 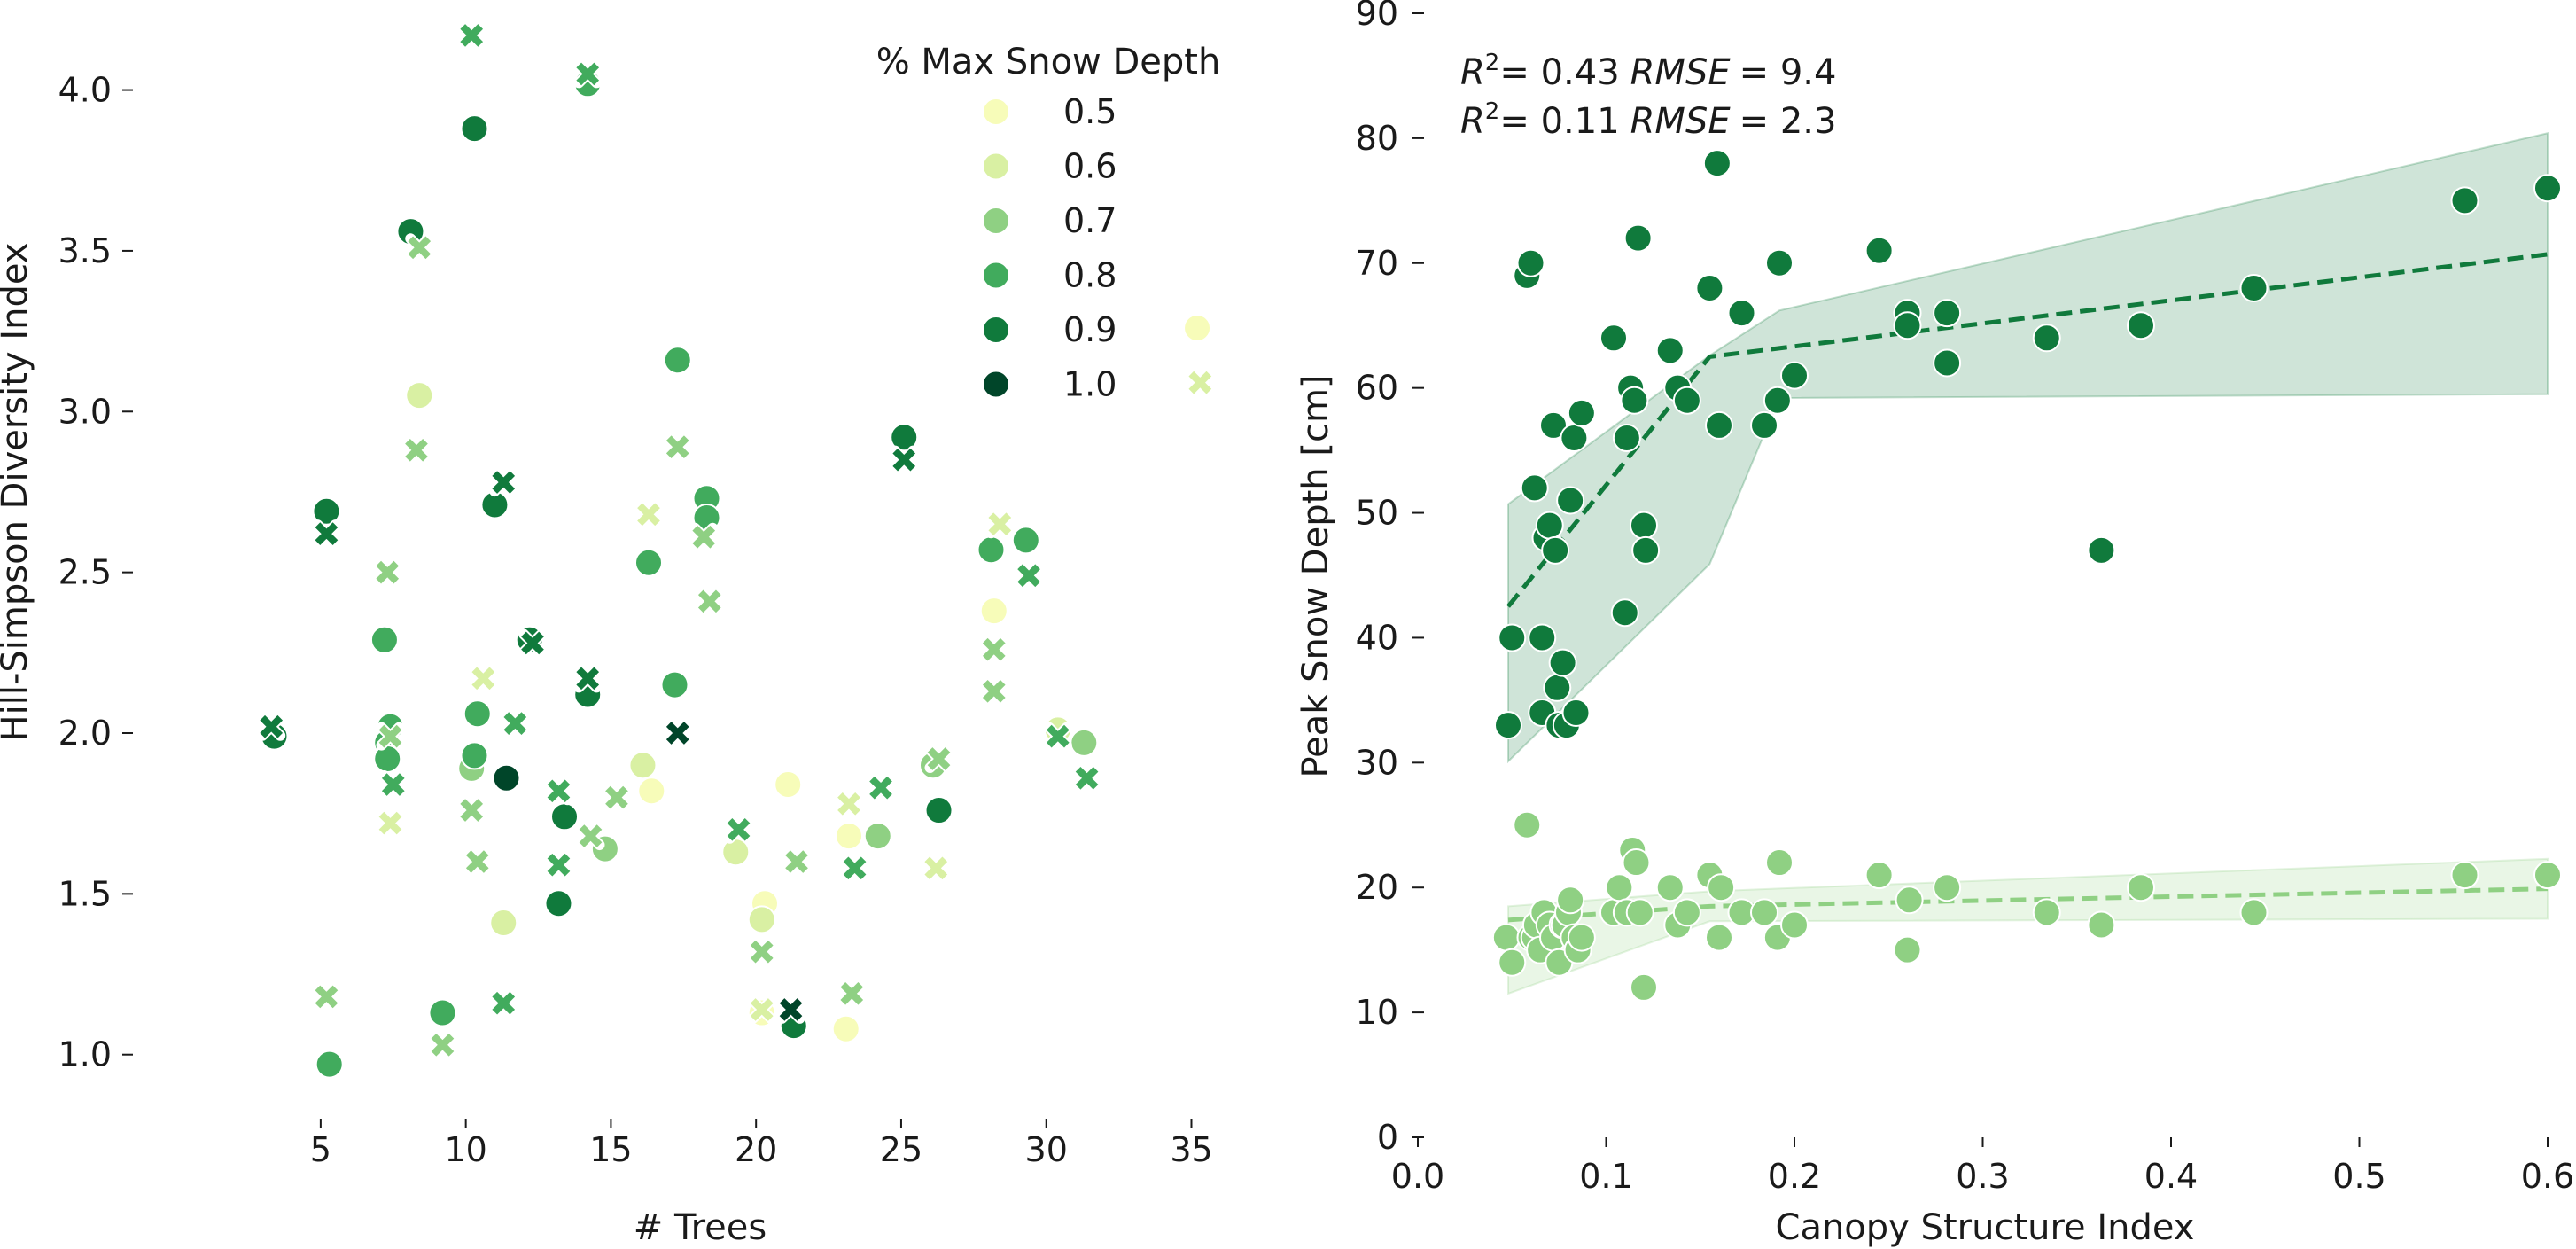 I want to click on x-tick-label: 5, so click(x=321, y=1149).